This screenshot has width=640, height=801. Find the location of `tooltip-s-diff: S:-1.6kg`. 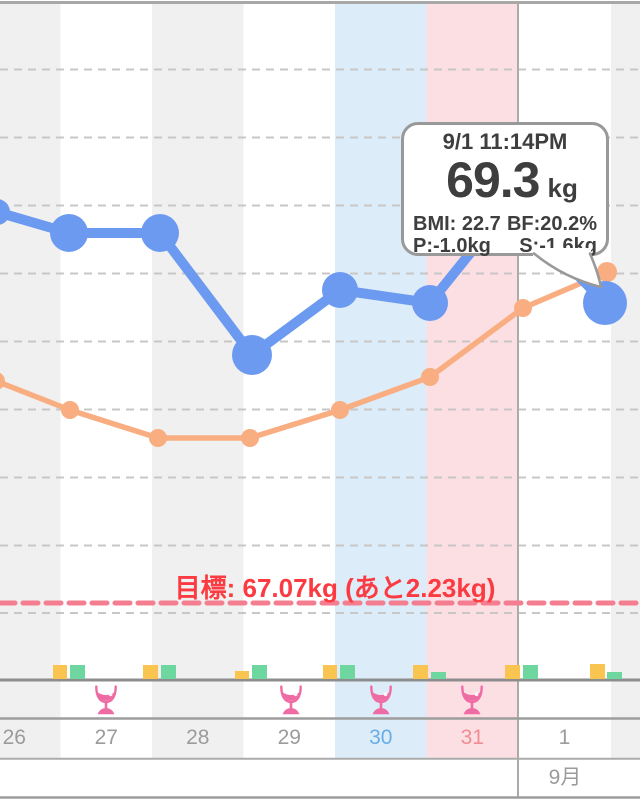

tooltip-s-diff: S:-1.6kg is located at coordinates (558, 246).